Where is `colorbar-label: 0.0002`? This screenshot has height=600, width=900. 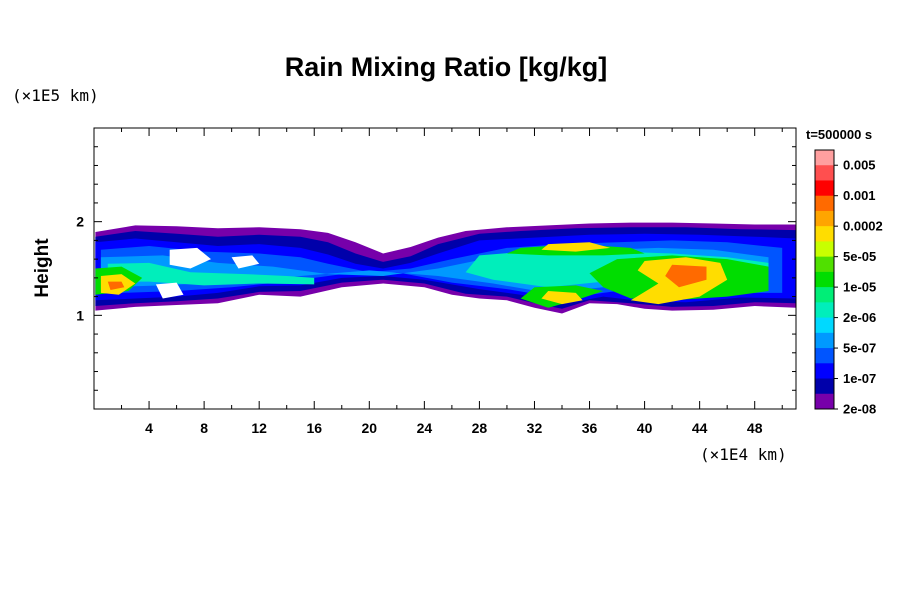 colorbar-label: 0.0002 is located at coordinates (863, 226).